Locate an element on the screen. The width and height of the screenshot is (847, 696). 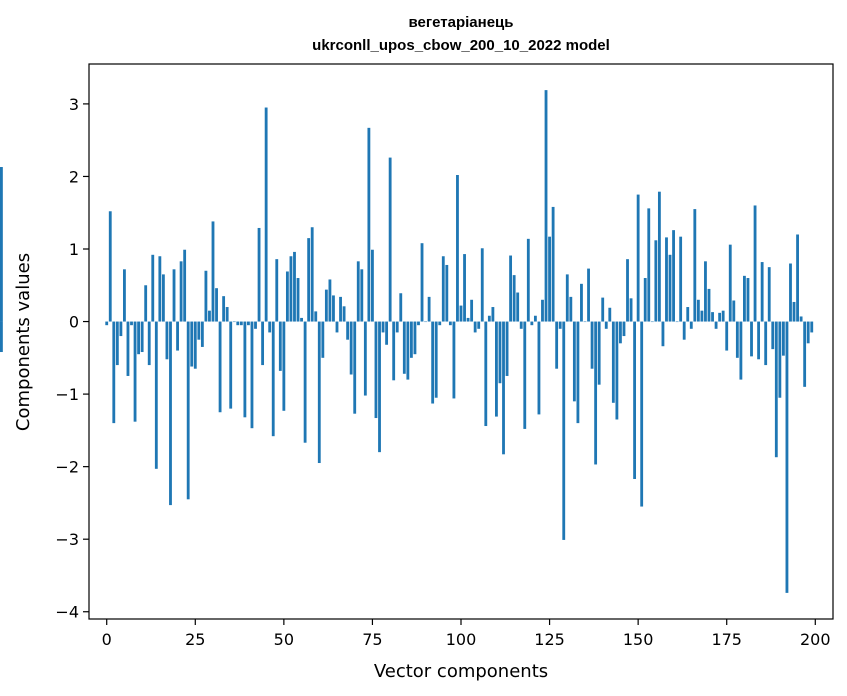
y-axis-label: Components values is located at coordinates (23, 342).